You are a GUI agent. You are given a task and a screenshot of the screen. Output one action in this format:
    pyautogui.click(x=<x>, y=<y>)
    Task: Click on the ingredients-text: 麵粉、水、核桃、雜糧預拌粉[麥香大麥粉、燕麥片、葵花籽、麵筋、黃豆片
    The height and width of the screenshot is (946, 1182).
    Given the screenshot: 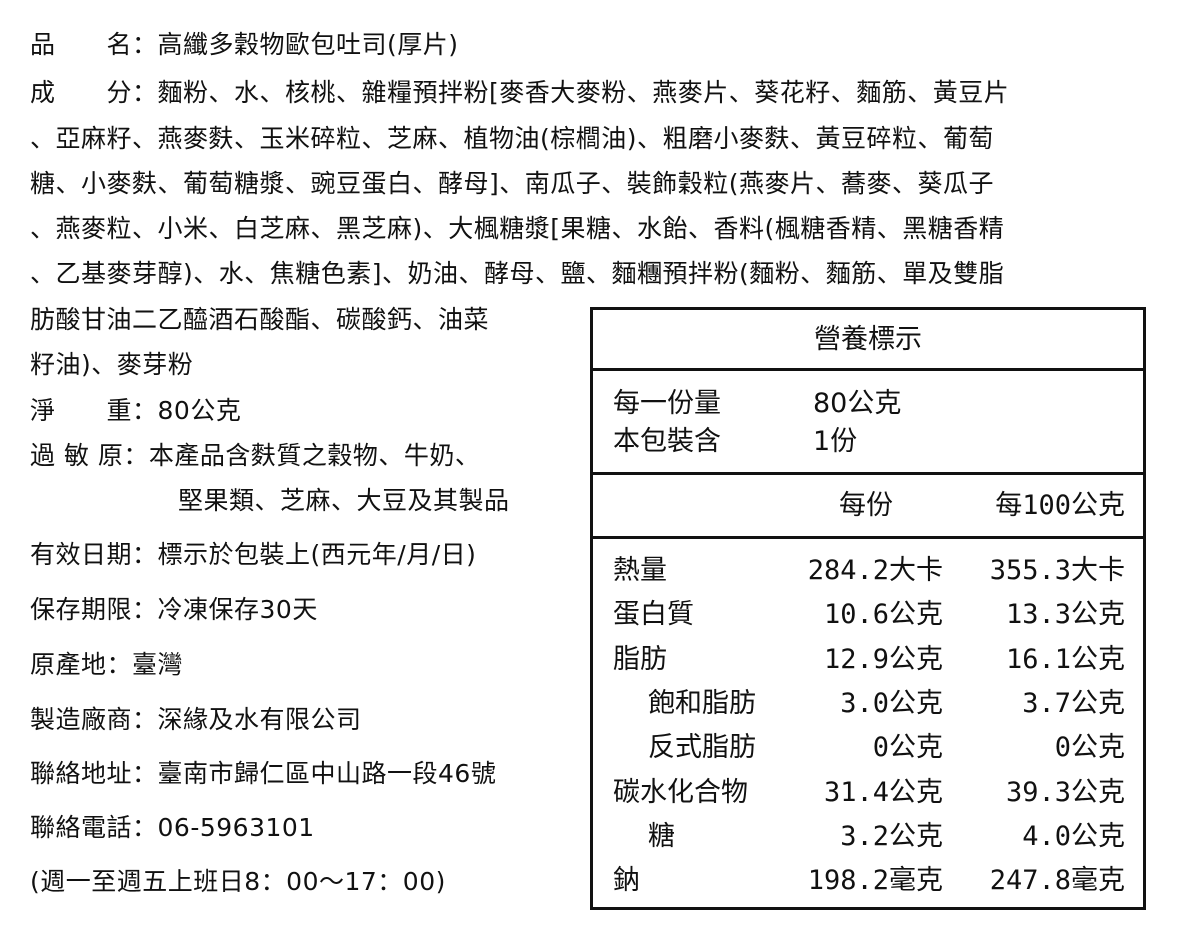 What is the action you would take?
    pyautogui.click(x=583, y=92)
    